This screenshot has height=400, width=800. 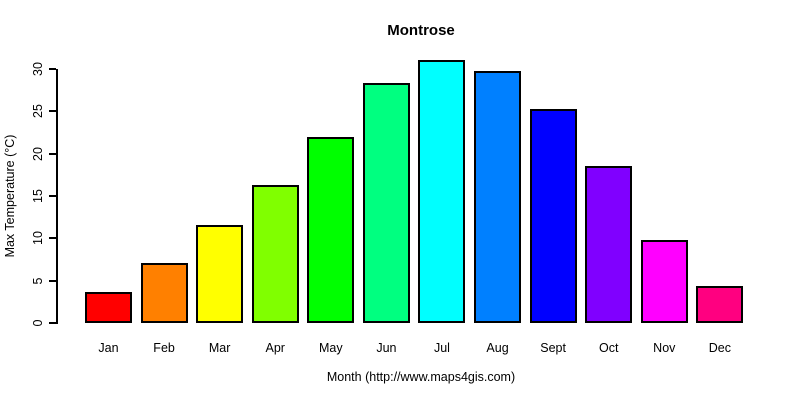 I want to click on x-label-feb: Feb, so click(x=164, y=348).